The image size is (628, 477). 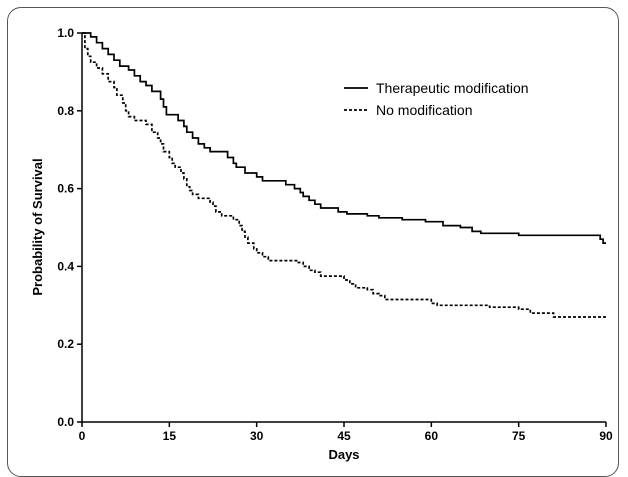 What do you see at coordinates (257, 436) in the screenshot?
I see `x-tick-label: 30` at bounding box center [257, 436].